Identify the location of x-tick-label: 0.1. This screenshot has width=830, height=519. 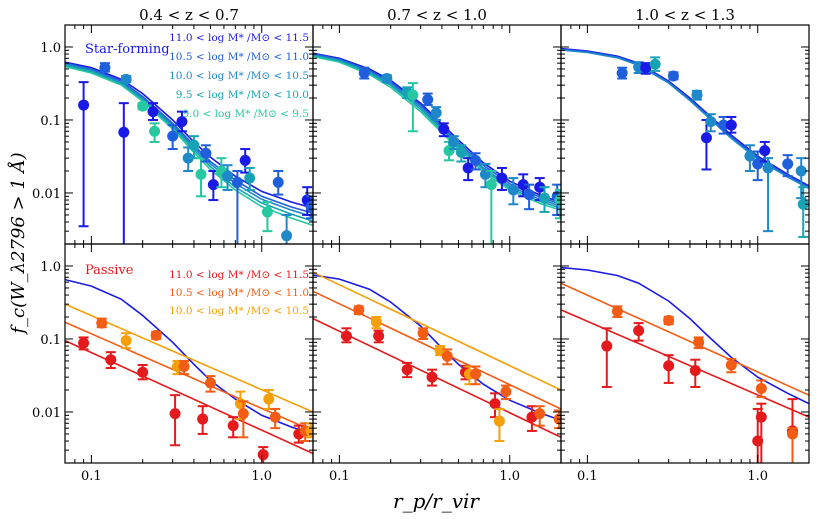
(339, 476).